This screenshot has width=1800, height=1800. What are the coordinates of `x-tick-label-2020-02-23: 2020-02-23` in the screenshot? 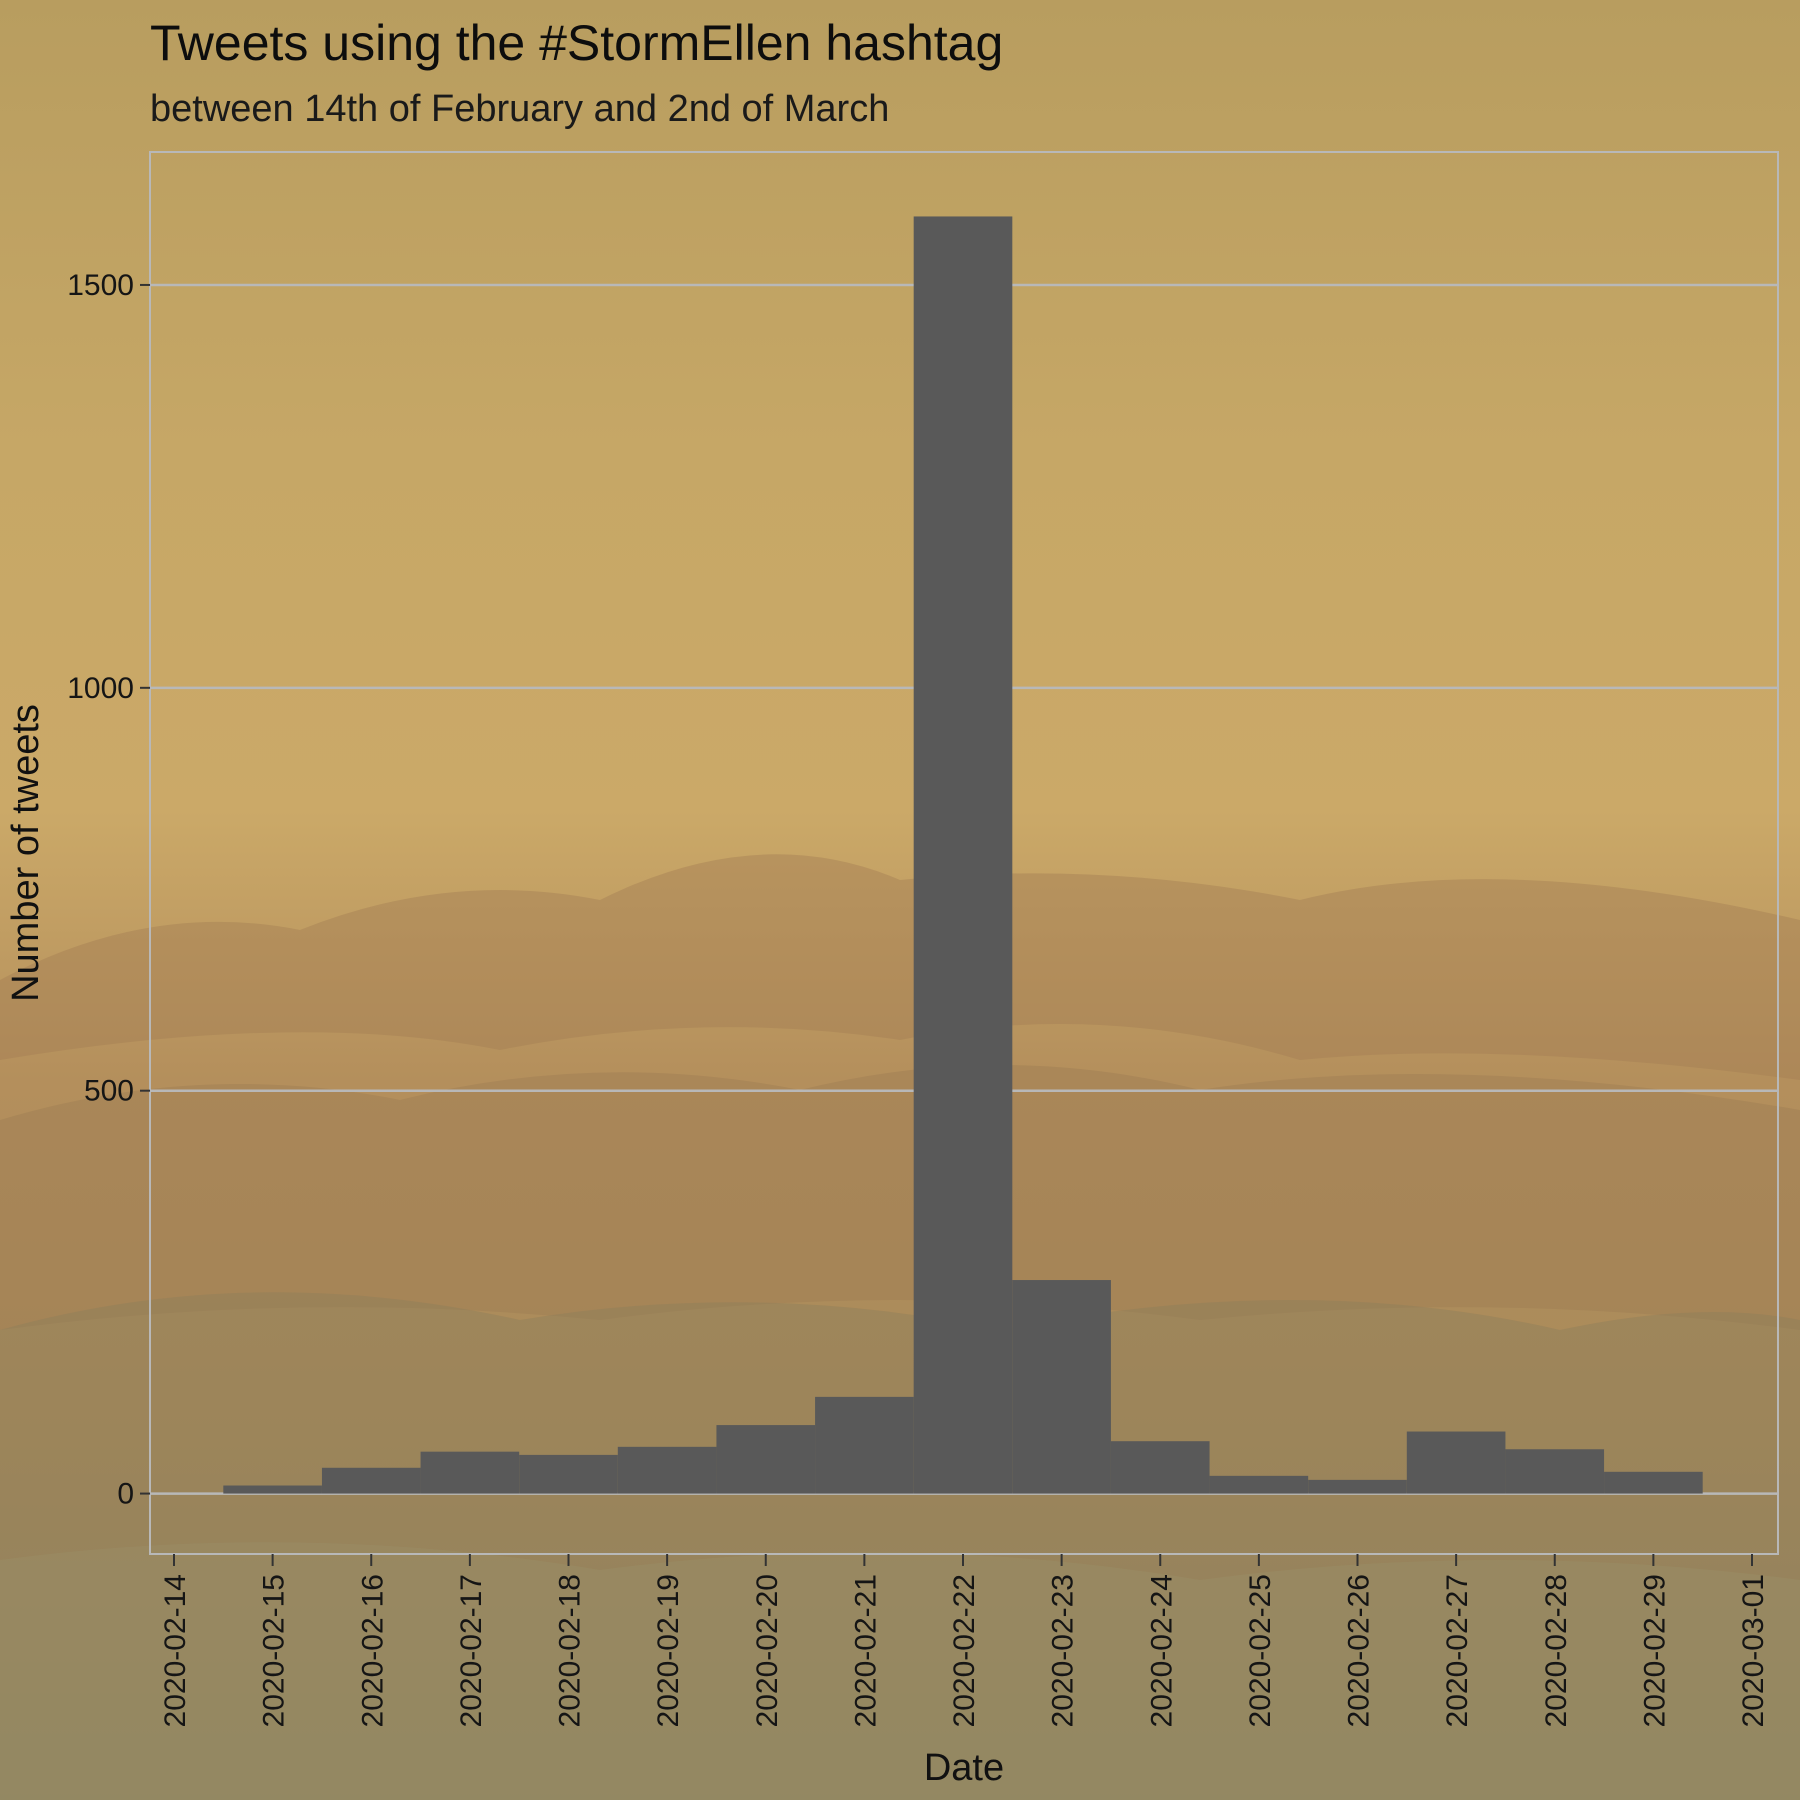 It's located at (1063, 1650).